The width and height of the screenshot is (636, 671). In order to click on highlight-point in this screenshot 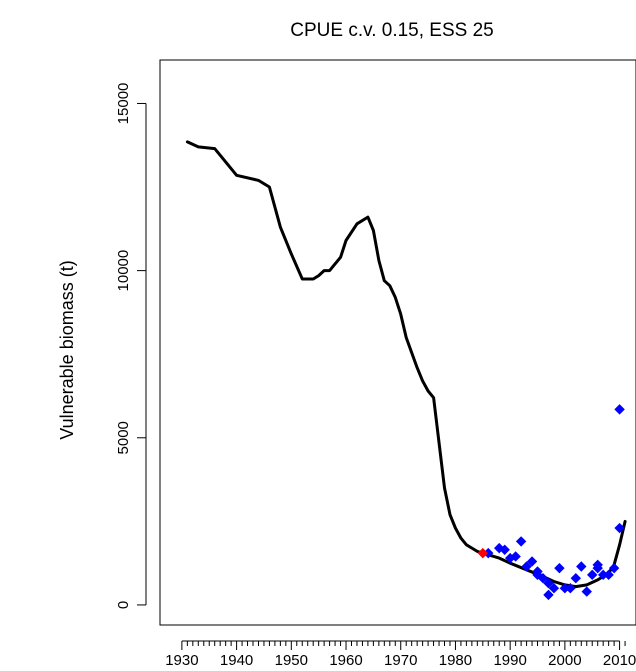, I will do `click(483, 553)`.